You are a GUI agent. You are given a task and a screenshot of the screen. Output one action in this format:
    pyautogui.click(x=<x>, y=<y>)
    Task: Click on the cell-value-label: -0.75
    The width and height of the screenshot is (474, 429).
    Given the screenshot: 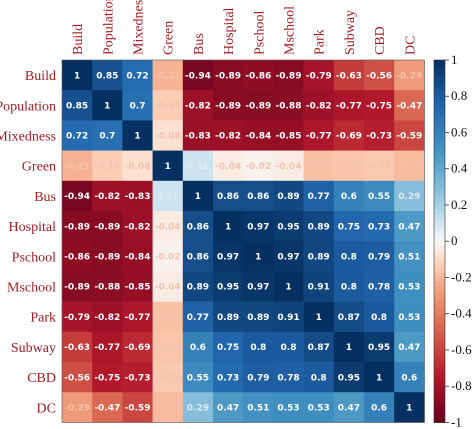 What is the action you would take?
    pyautogui.click(x=379, y=107)
    